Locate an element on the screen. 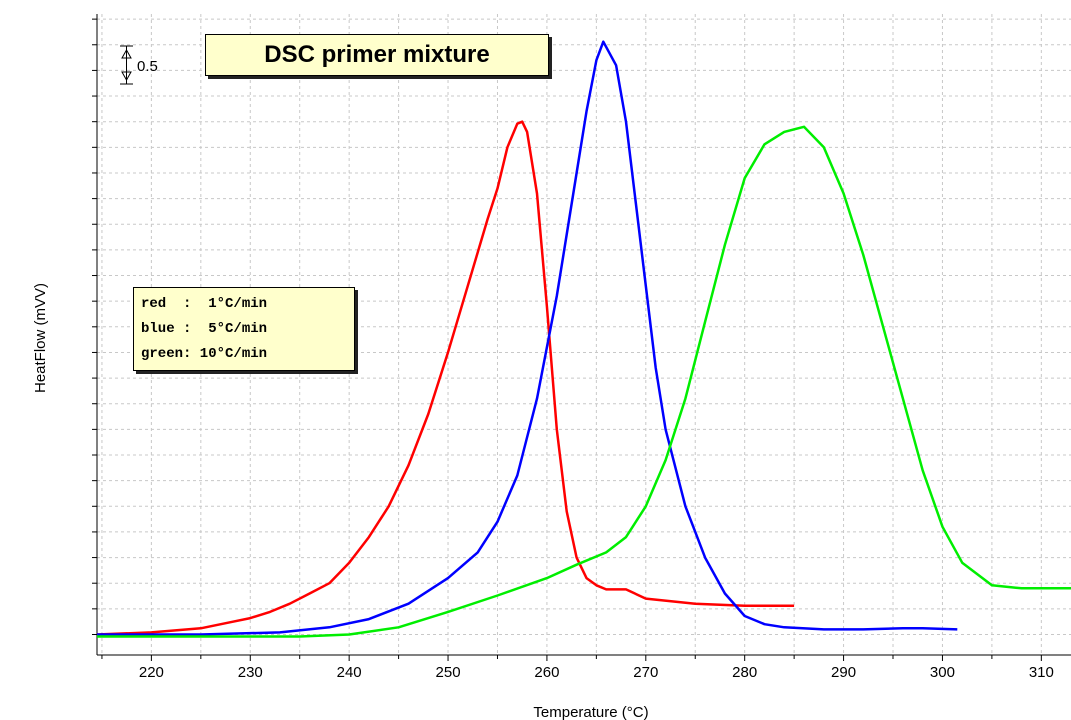  x-tick-label: 300 is located at coordinates (942, 672).